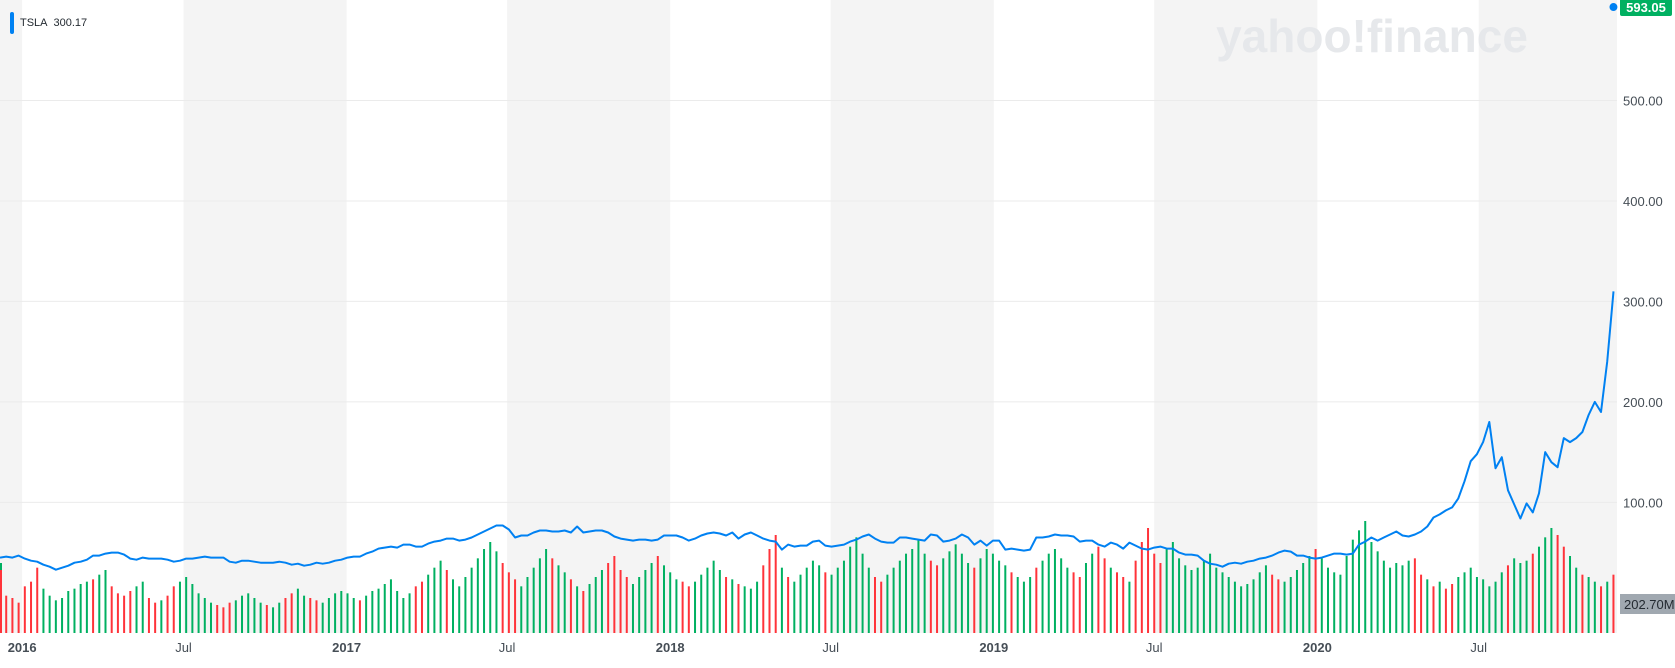 The height and width of the screenshot is (668, 1675). What do you see at coordinates (1646, 8) in the screenshot?
I see `last-price-badge` at bounding box center [1646, 8].